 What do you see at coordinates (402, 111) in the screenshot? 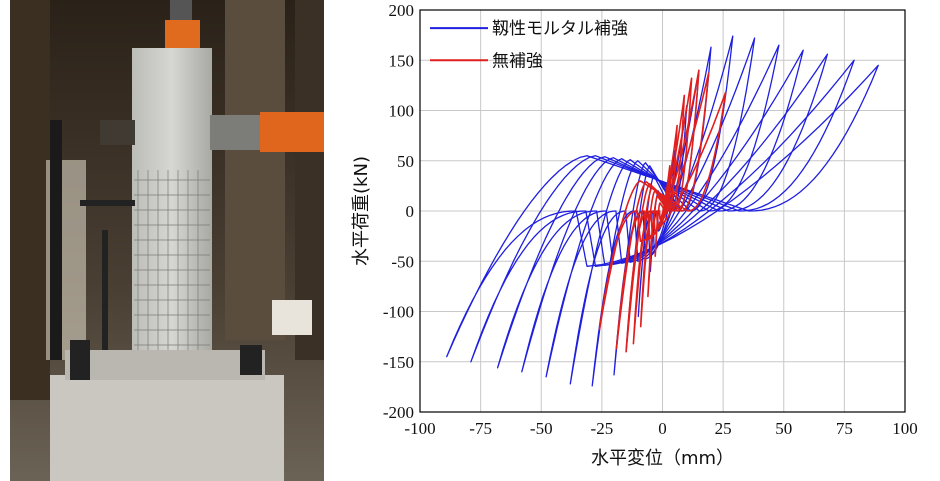
I see `y-tick-label: 100` at bounding box center [402, 111].